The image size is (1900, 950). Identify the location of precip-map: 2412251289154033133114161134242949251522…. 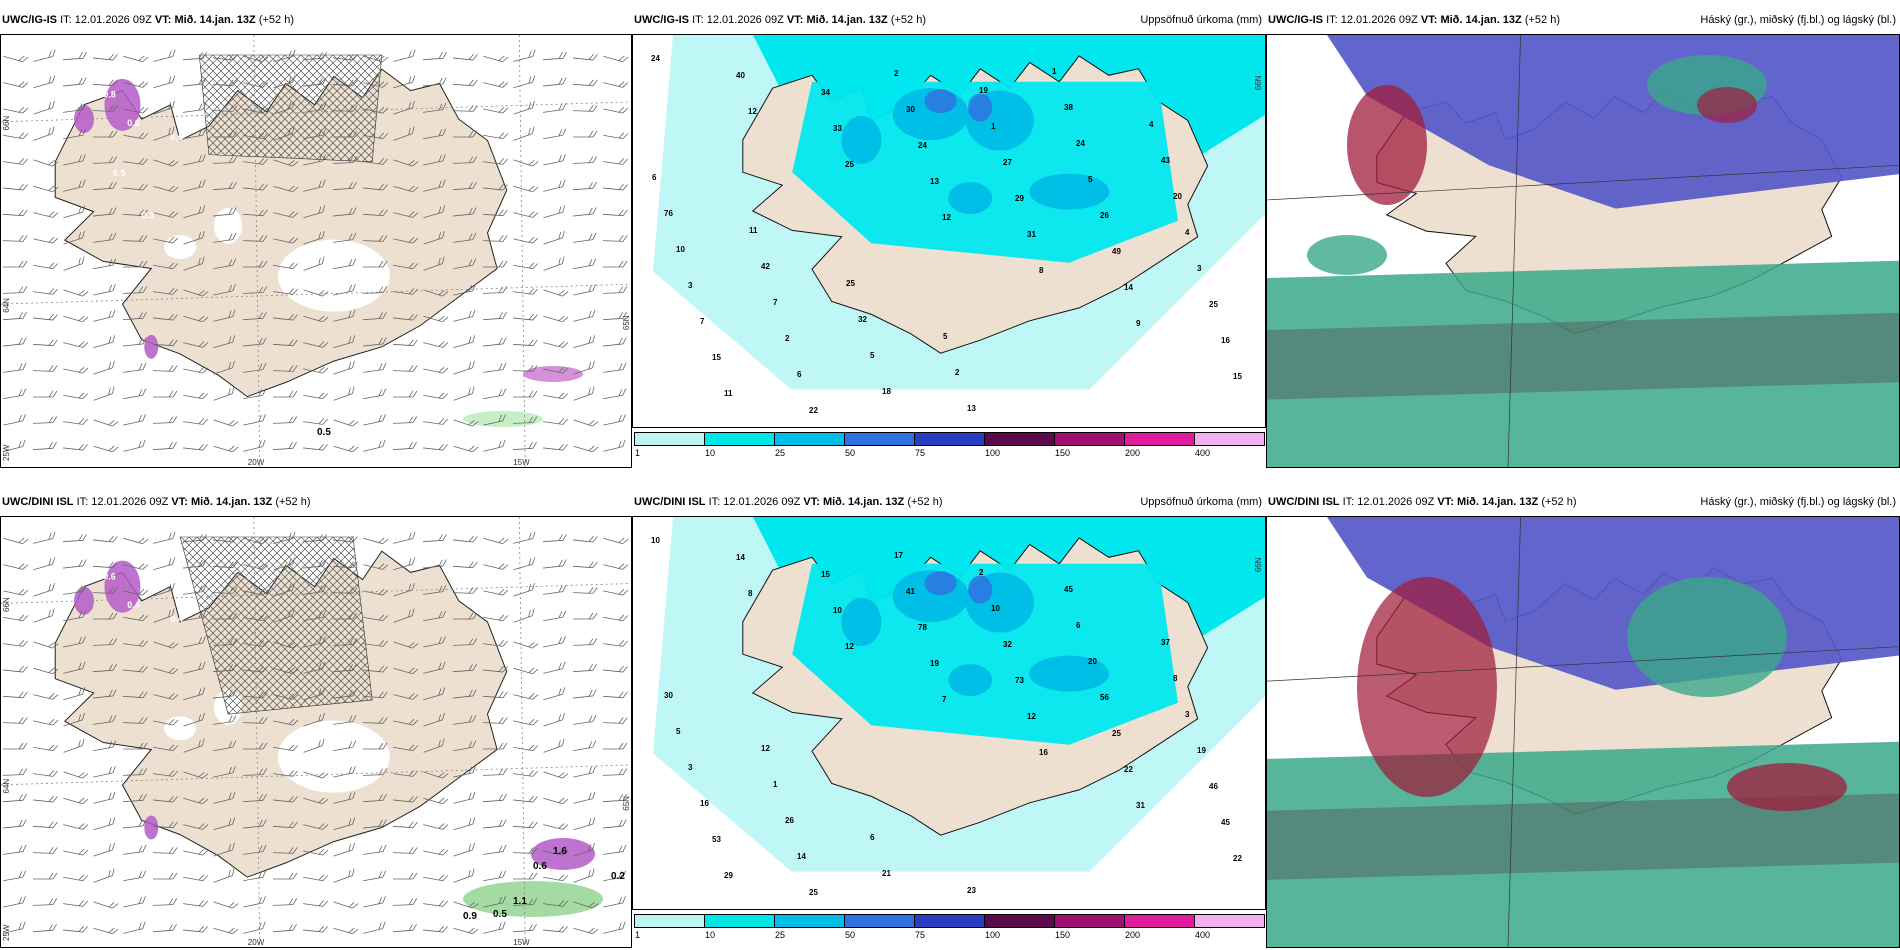
(949, 231).